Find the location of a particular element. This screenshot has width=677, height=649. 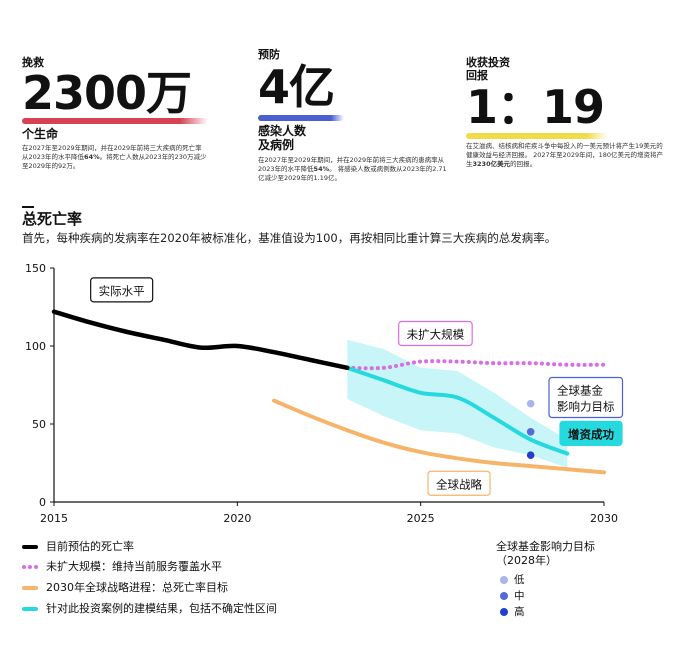

stat-label: 收获投资 回报 is located at coordinates (488, 69).